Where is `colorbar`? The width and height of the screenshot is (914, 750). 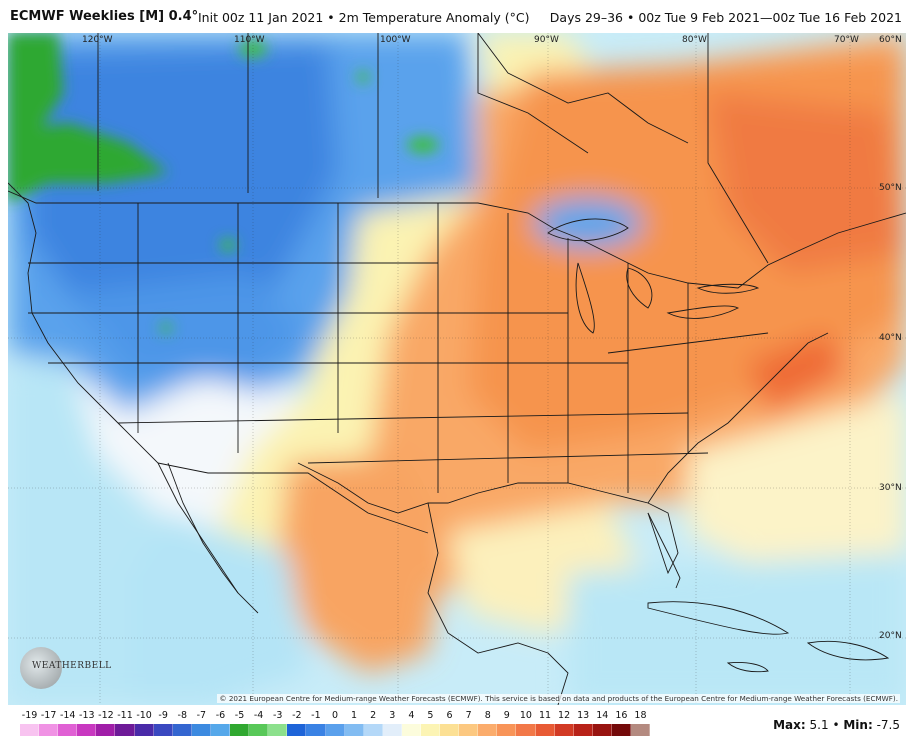 colorbar is located at coordinates (335, 731).